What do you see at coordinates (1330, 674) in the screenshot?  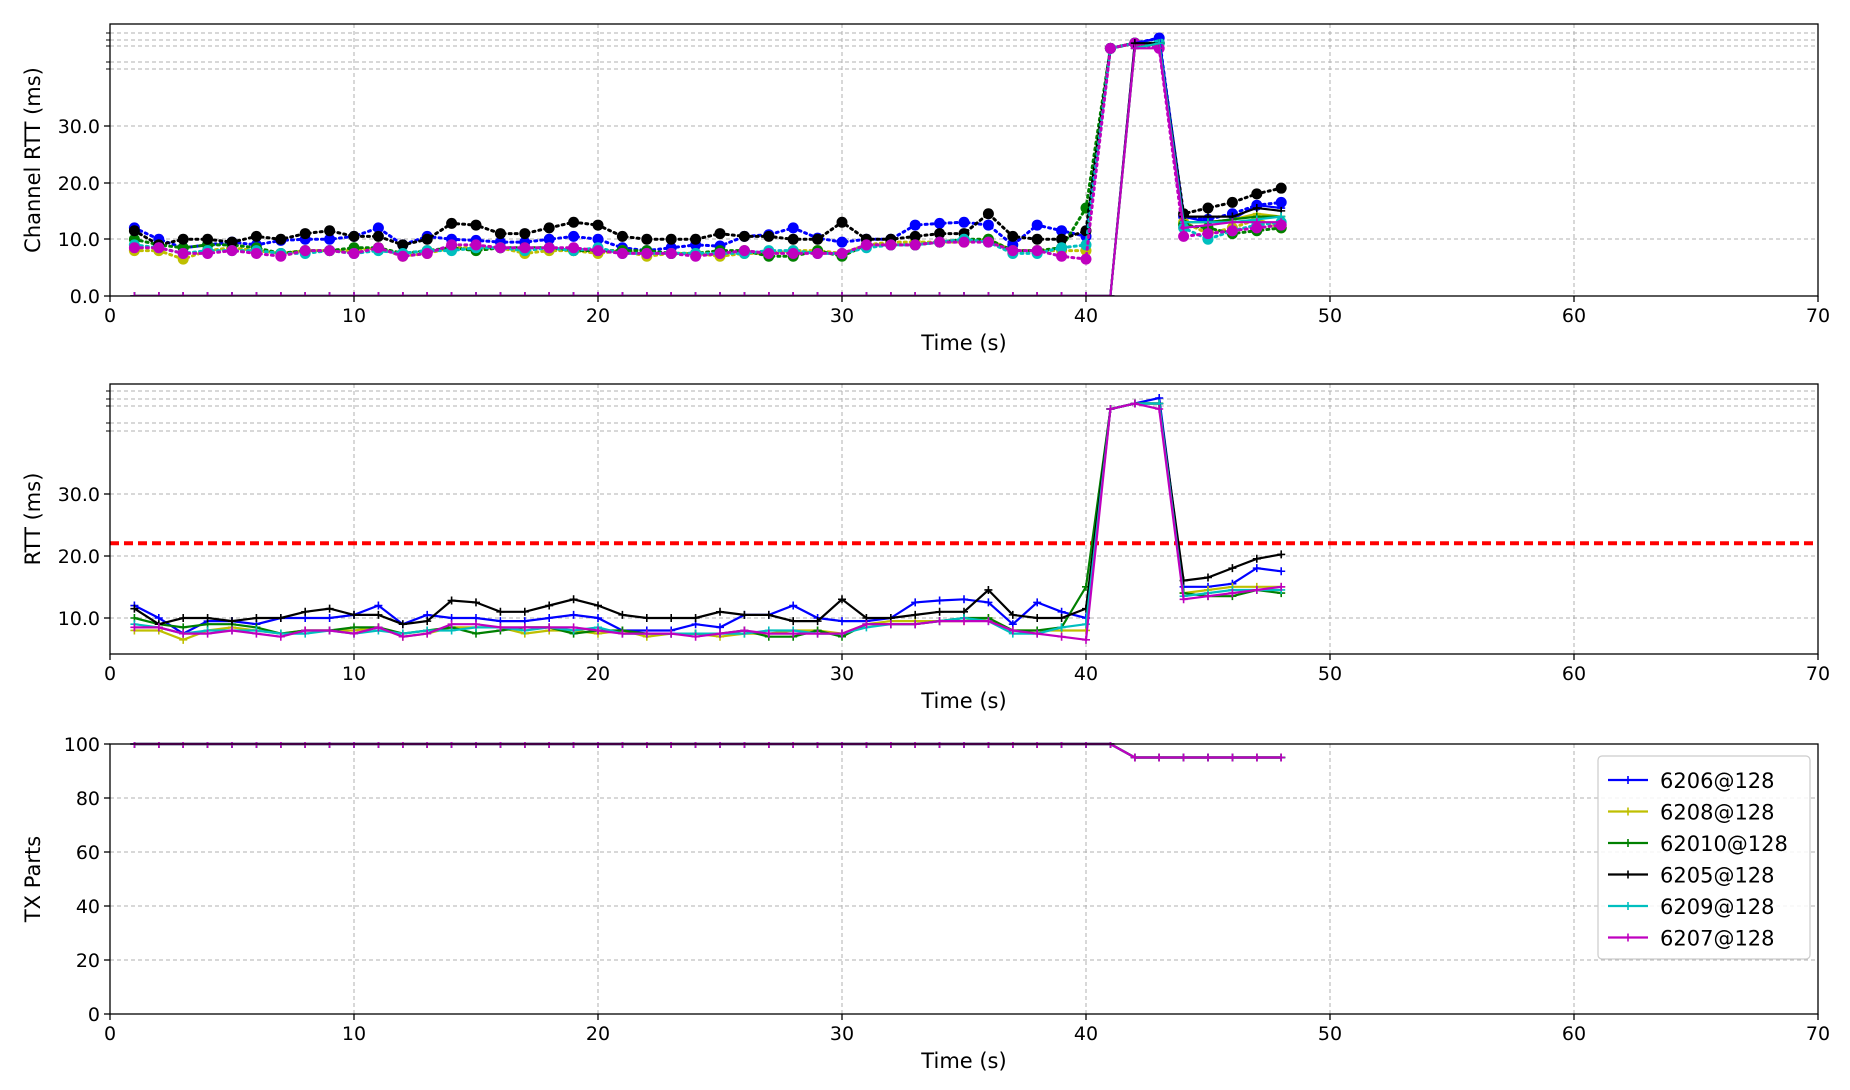 I see `x-tick-label: 50` at bounding box center [1330, 674].